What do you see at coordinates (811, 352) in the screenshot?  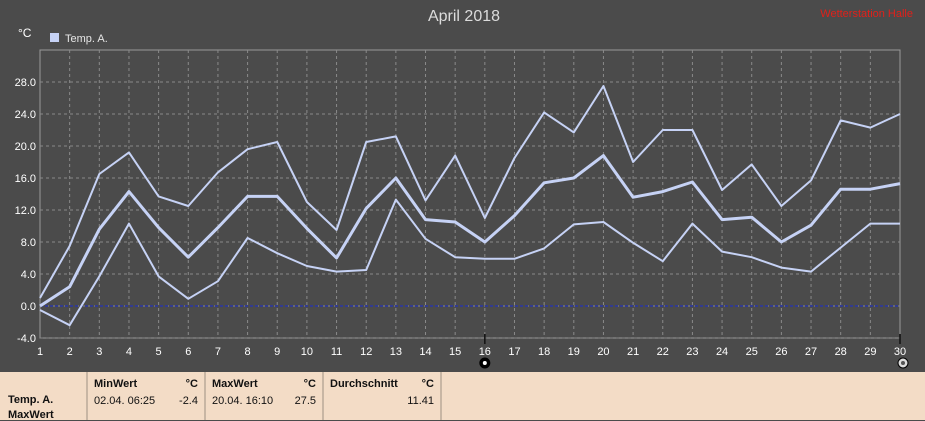 I see `x-tick-label: 27` at bounding box center [811, 352].